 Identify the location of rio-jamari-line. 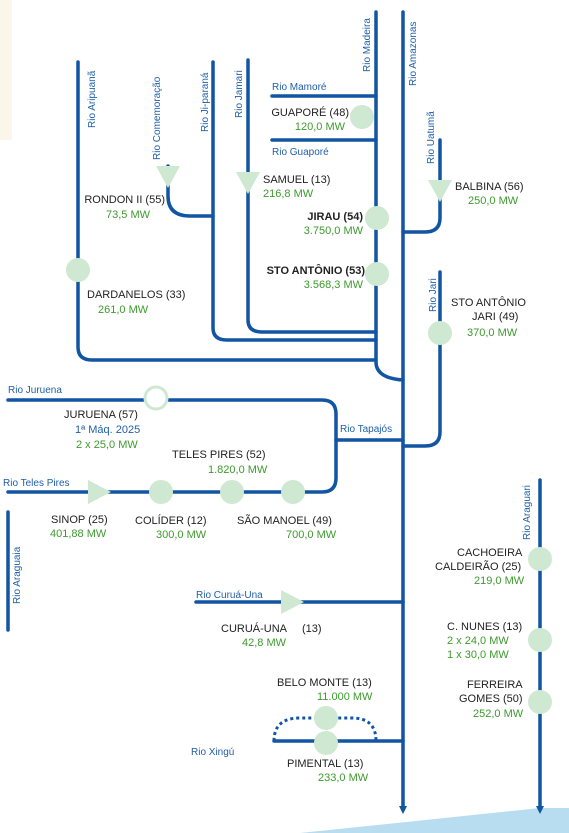
(312, 196).